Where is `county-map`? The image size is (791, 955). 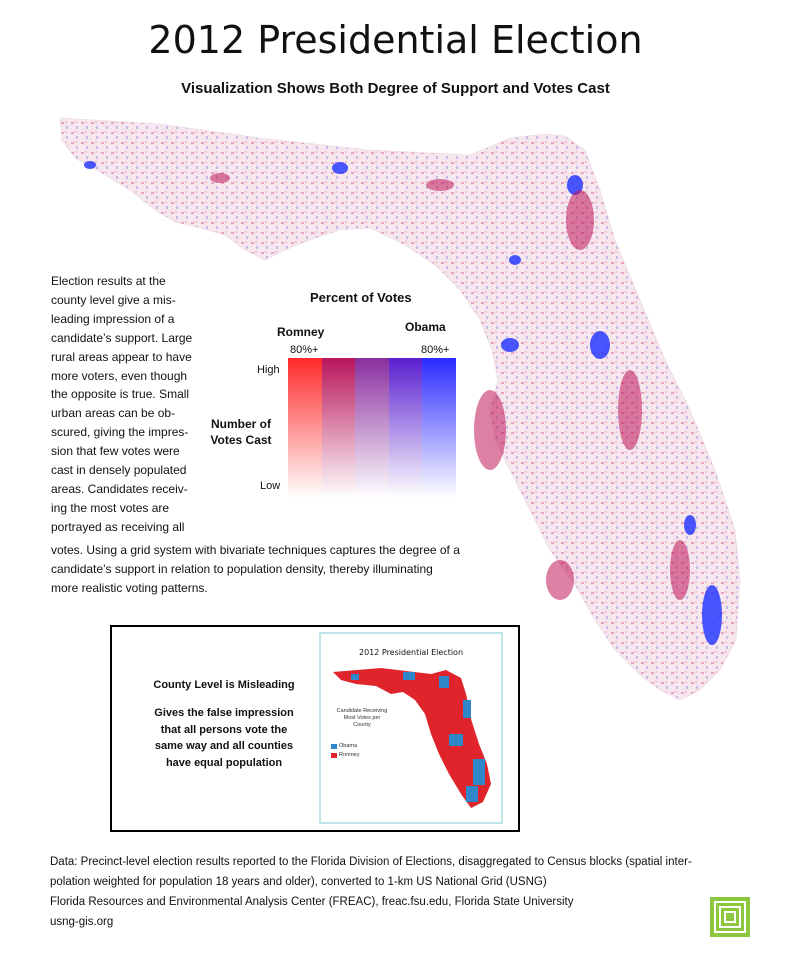 county-map is located at coordinates (412, 738).